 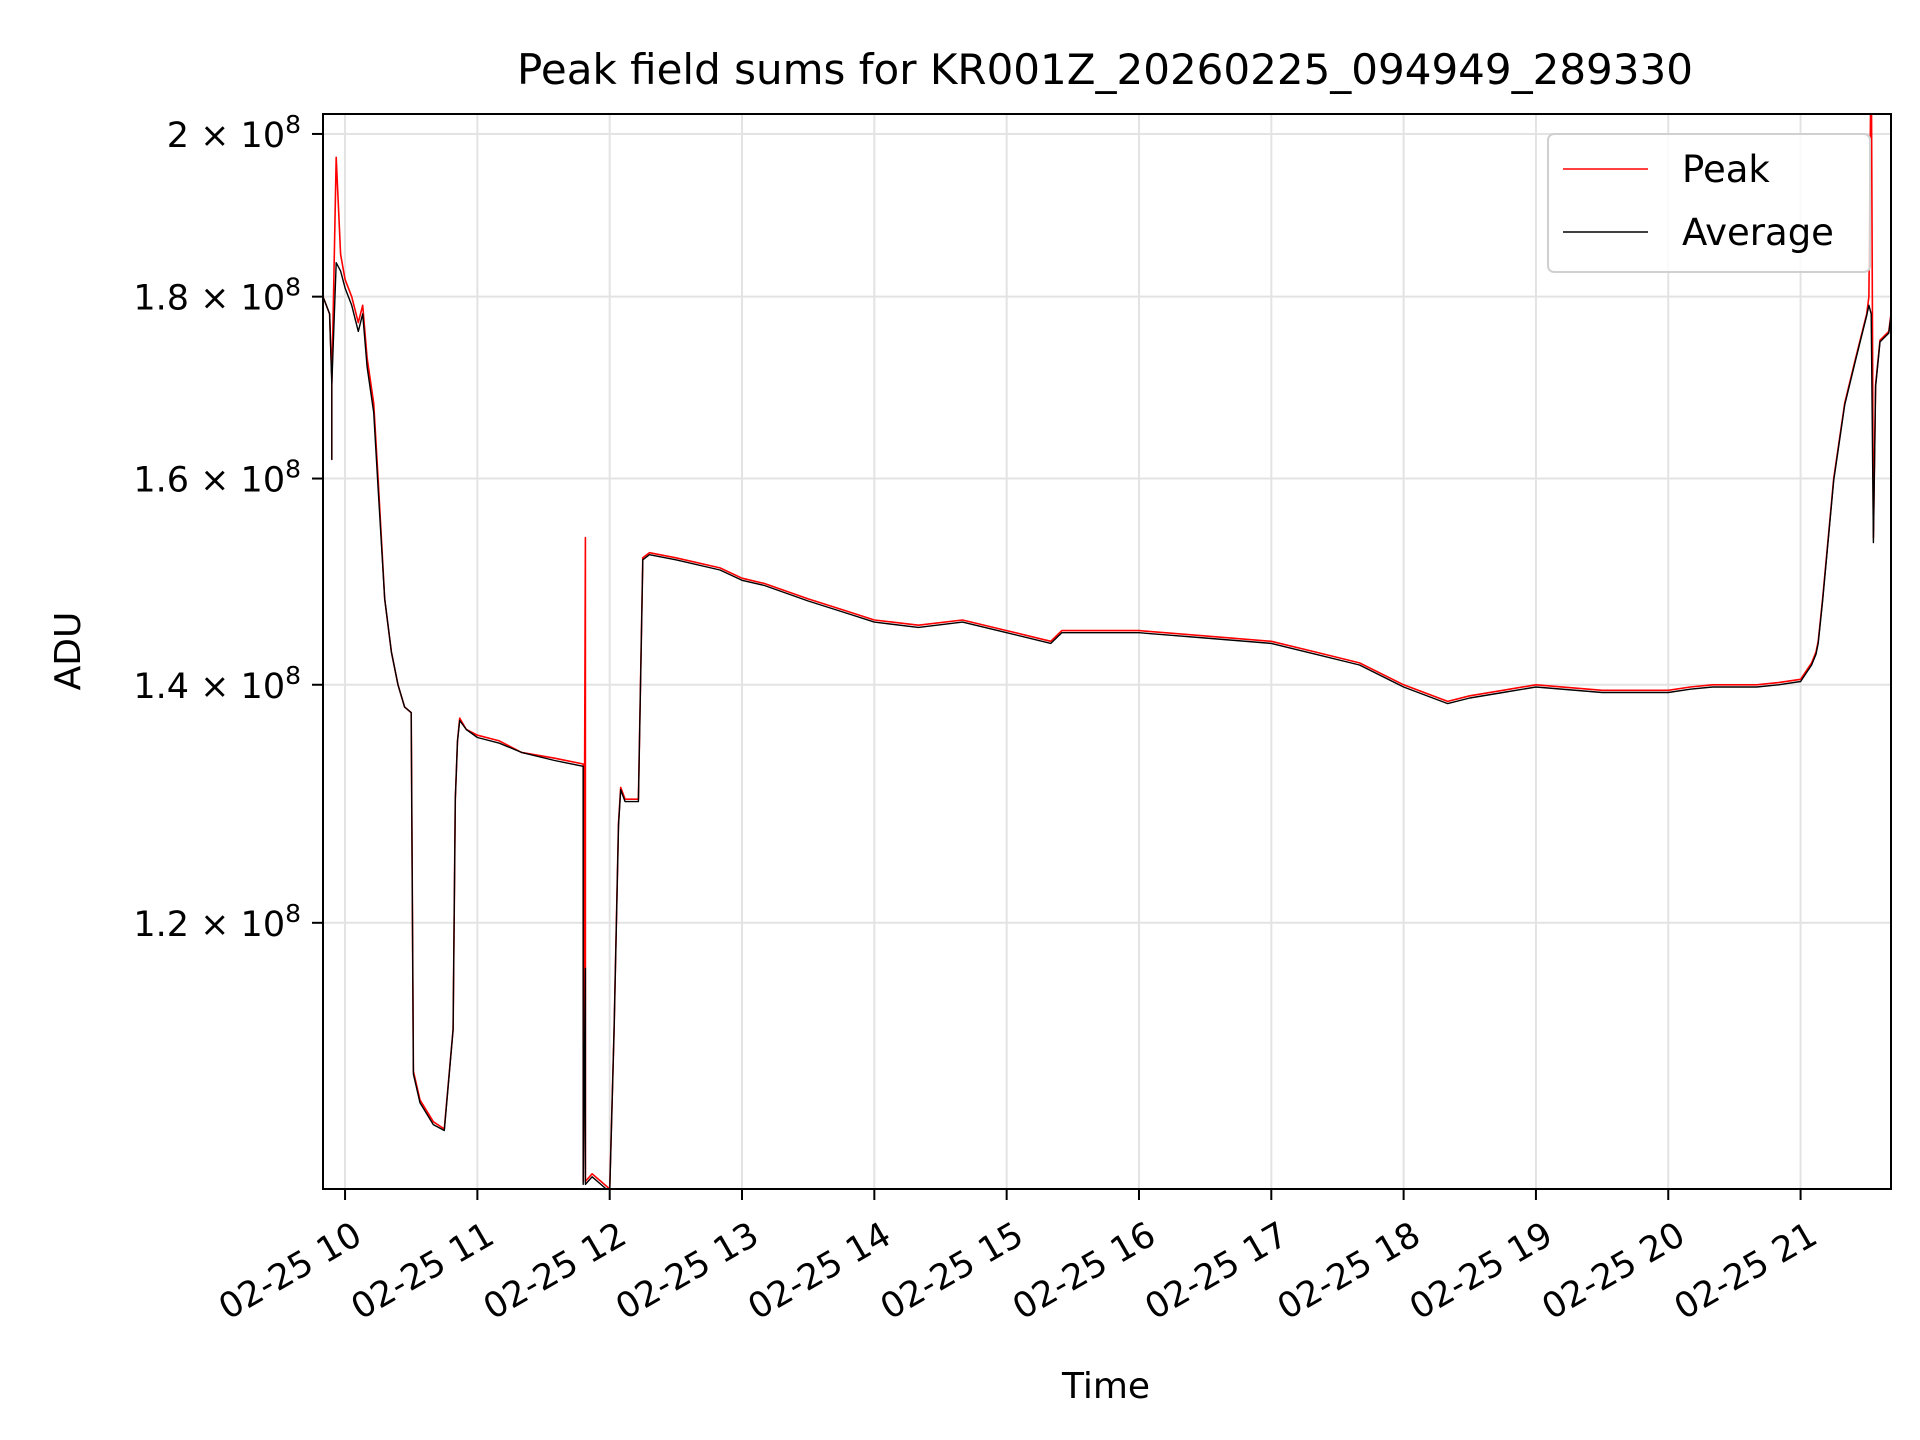 What do you see at coordinates (1758, 232) in the screenshot?
I see `legend-label-average: Average` at bounding box center [1758, 232].